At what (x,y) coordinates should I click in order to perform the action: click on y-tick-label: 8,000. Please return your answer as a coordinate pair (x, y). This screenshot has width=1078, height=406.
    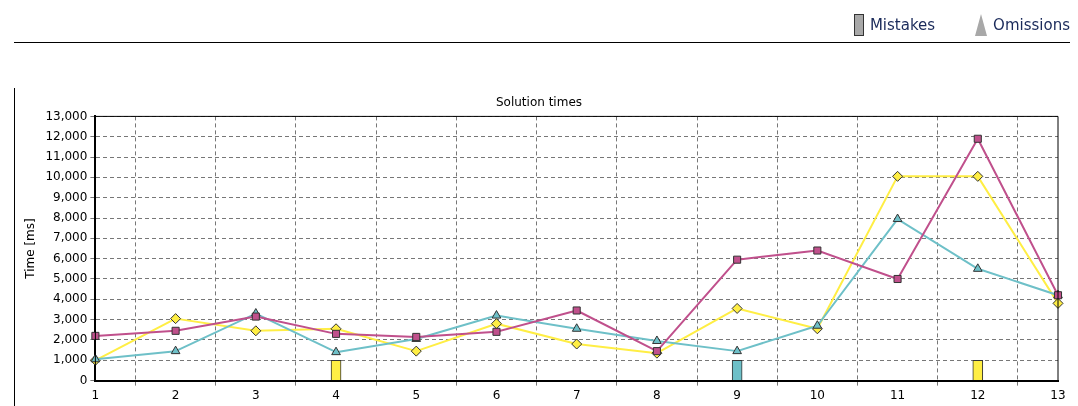
    Looking at the image, I should click on (70, 217).